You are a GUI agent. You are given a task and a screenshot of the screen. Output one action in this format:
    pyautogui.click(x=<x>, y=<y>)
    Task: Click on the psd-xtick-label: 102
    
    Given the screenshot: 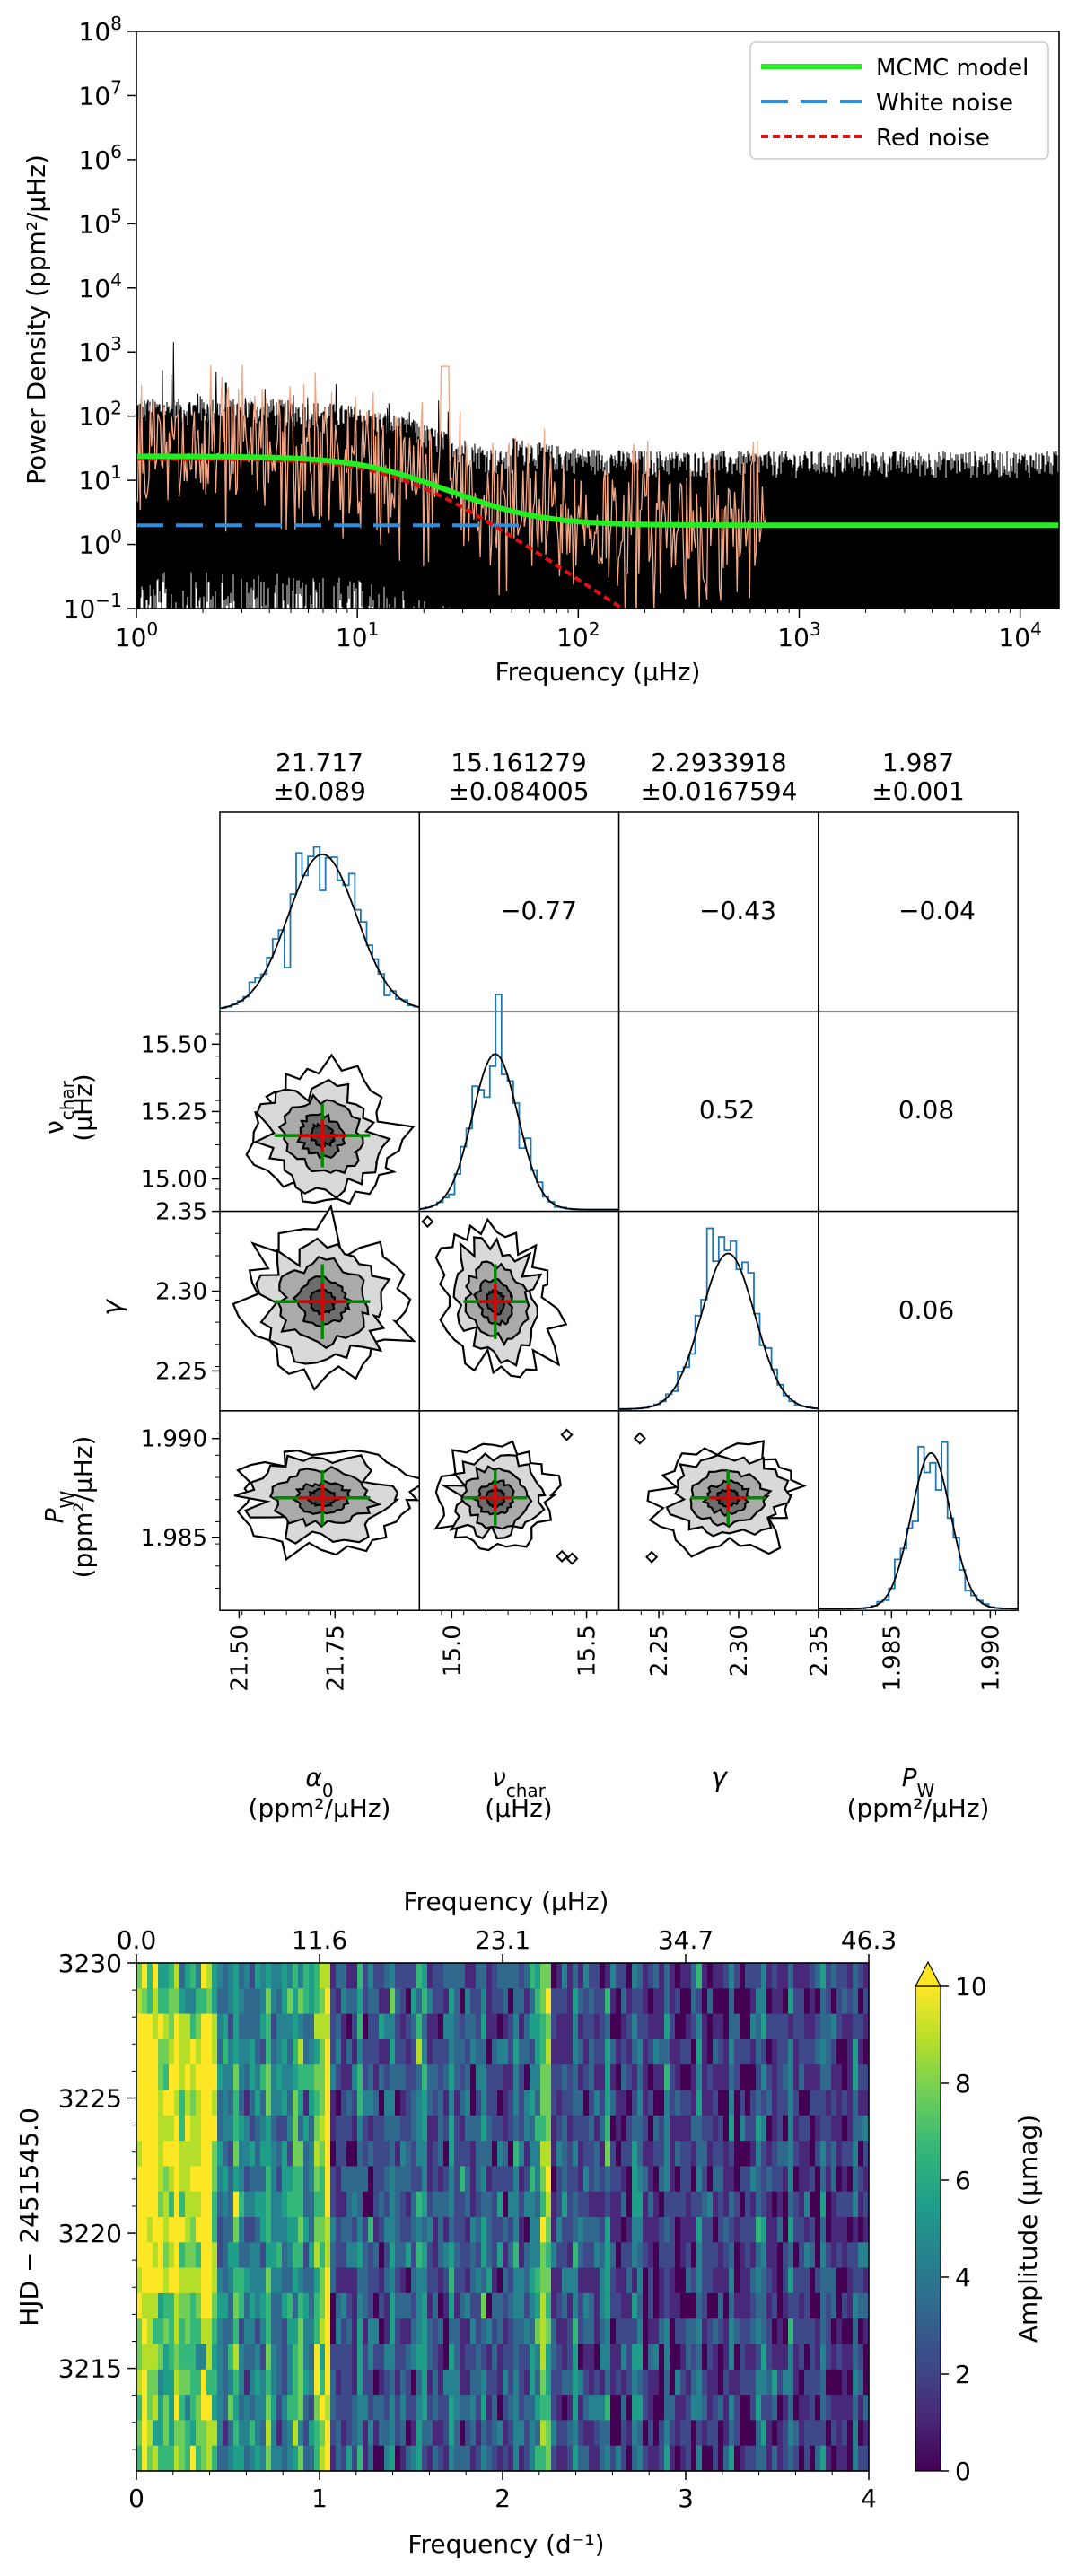 What is the action you would take?
    pyautogui.click(x=578, y=635)
    